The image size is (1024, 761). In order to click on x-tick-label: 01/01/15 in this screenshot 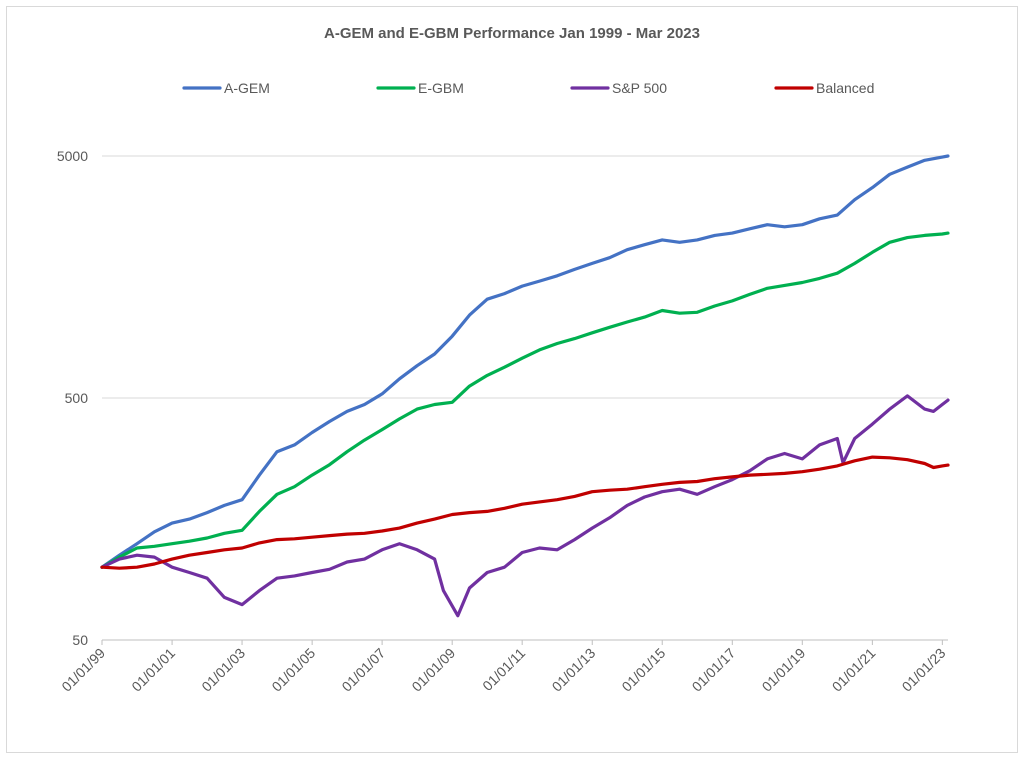, I will do `click(643, 670)`.